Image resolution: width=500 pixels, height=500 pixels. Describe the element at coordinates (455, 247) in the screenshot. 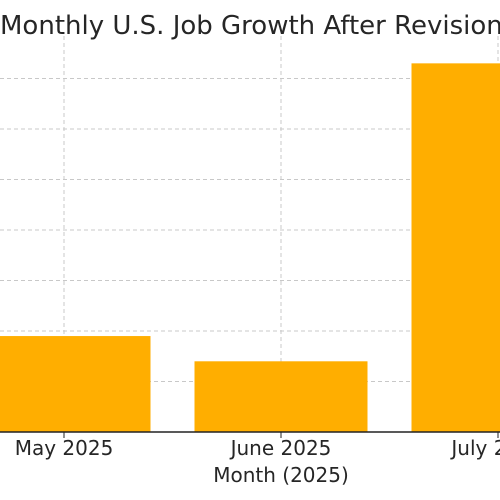

I see `bar-july-2025` at that location.